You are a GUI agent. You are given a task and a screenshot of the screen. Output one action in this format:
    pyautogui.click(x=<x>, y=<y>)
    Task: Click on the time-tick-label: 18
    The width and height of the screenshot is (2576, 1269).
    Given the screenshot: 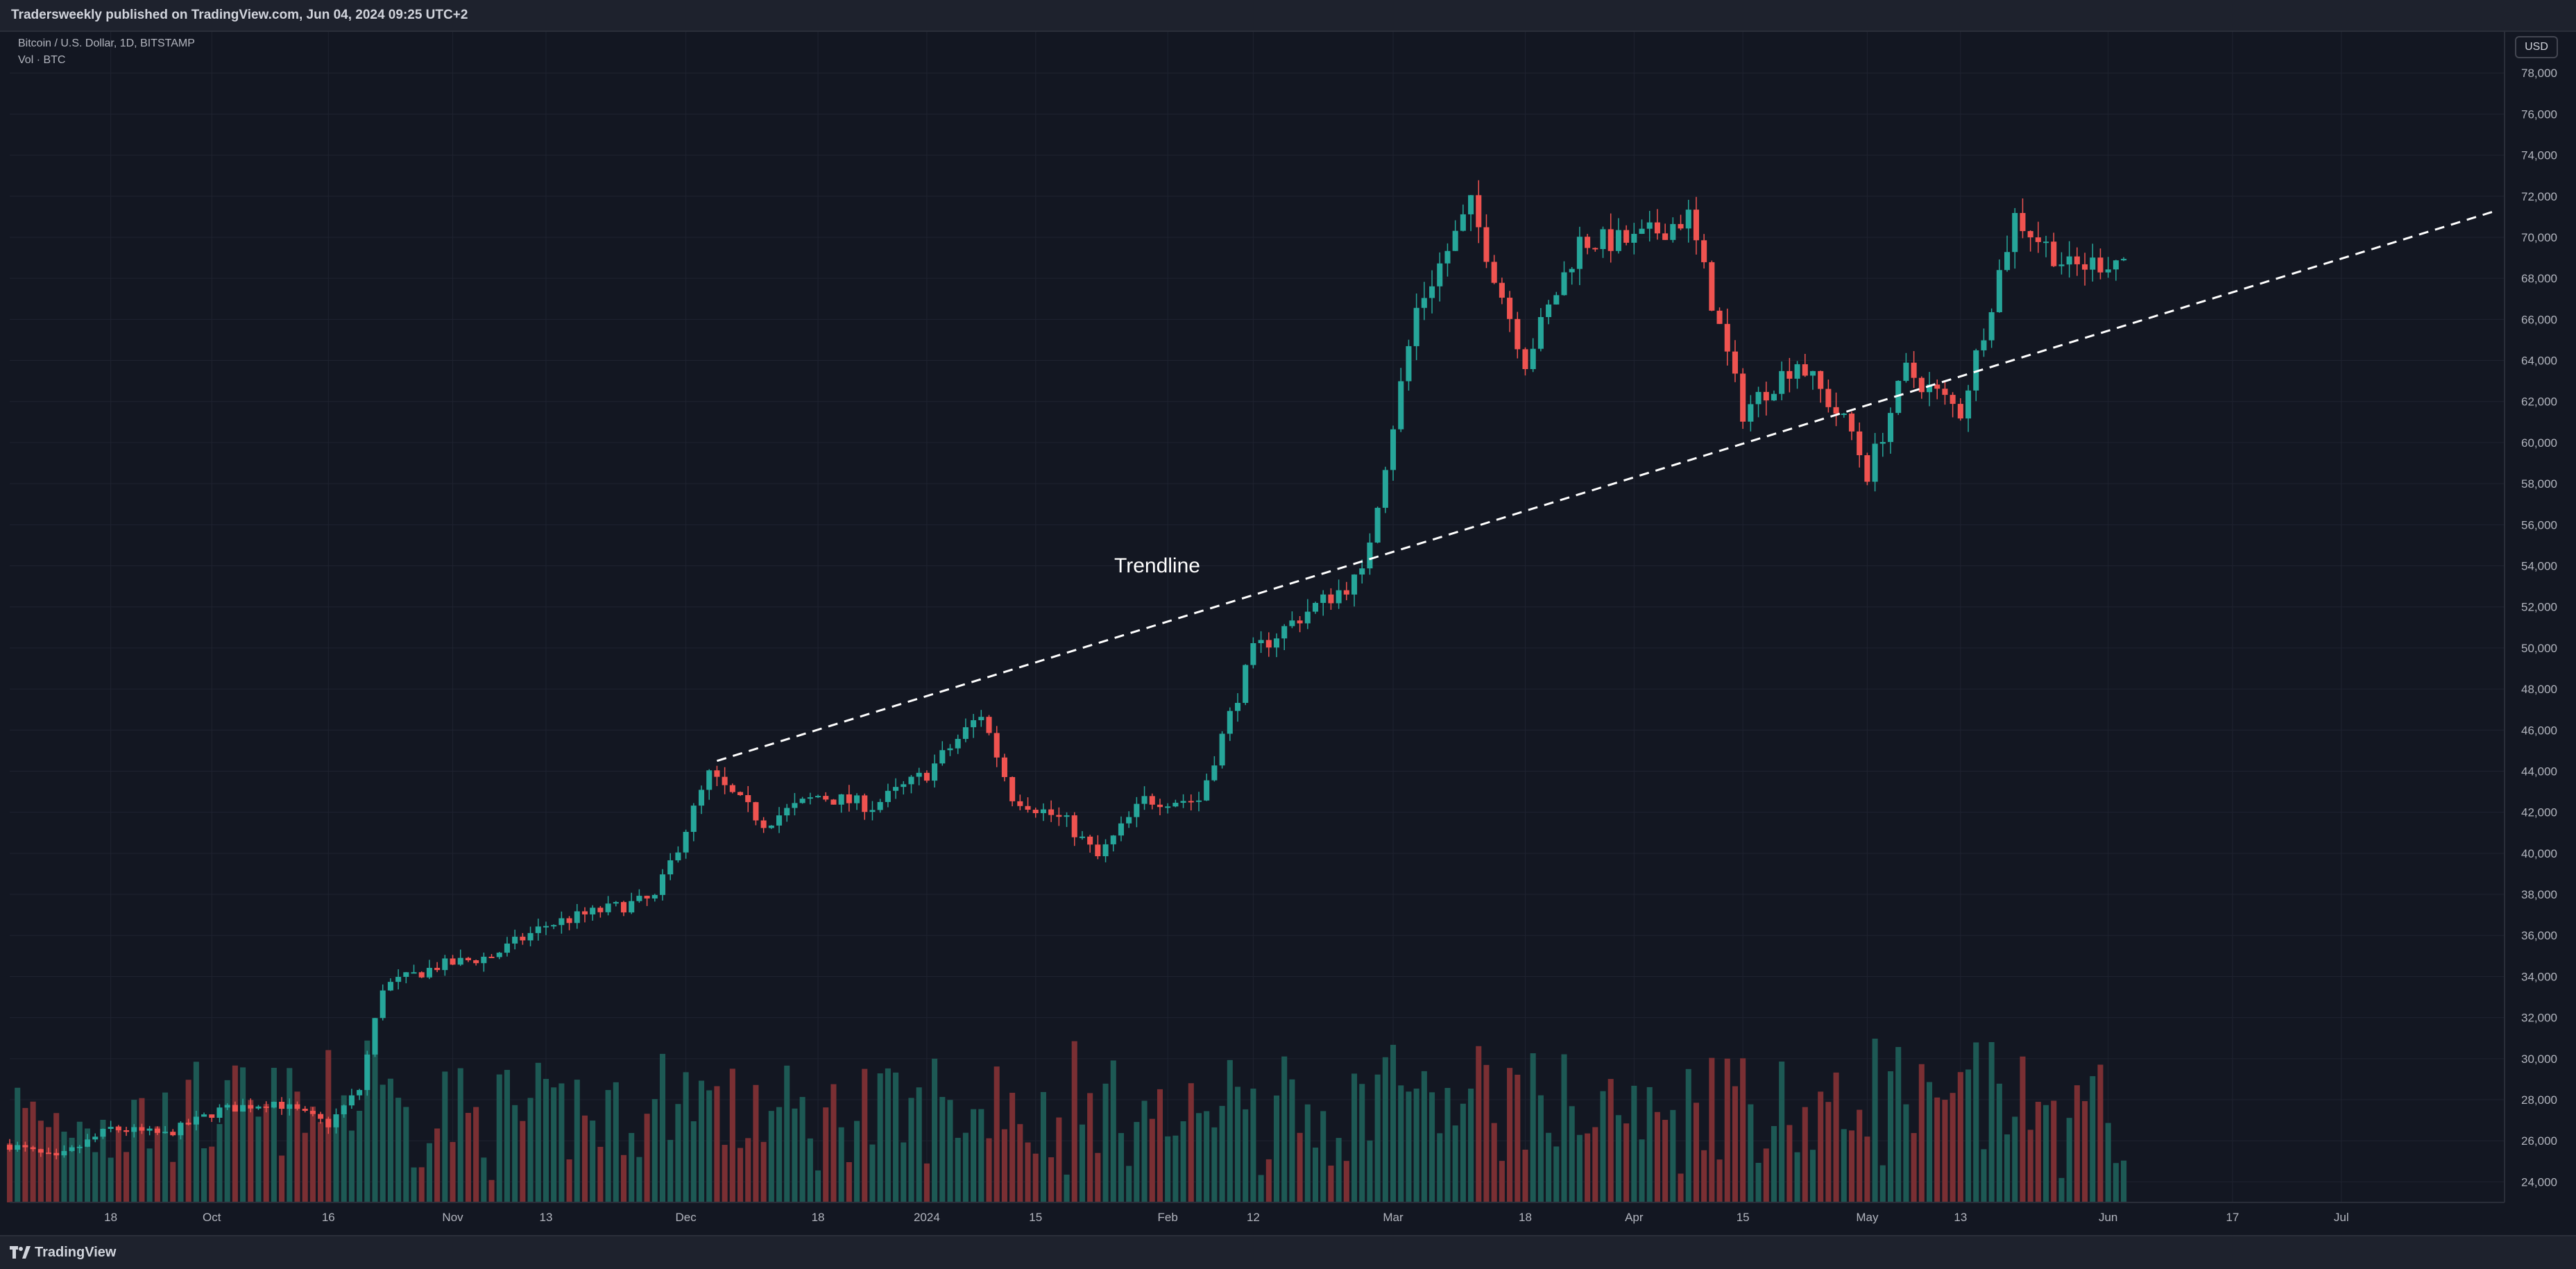 What is the action you would take?
    pyautogui.click(x=110, y=1217)
    